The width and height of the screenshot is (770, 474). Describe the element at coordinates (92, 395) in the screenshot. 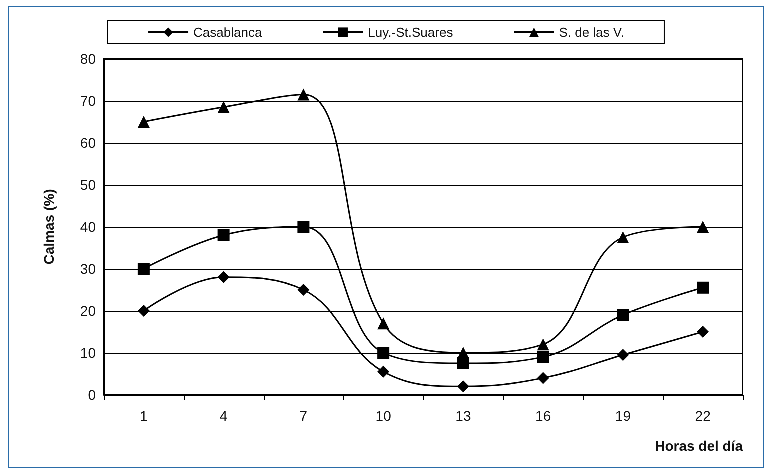

I see `y-tick-label: 0` at that location.